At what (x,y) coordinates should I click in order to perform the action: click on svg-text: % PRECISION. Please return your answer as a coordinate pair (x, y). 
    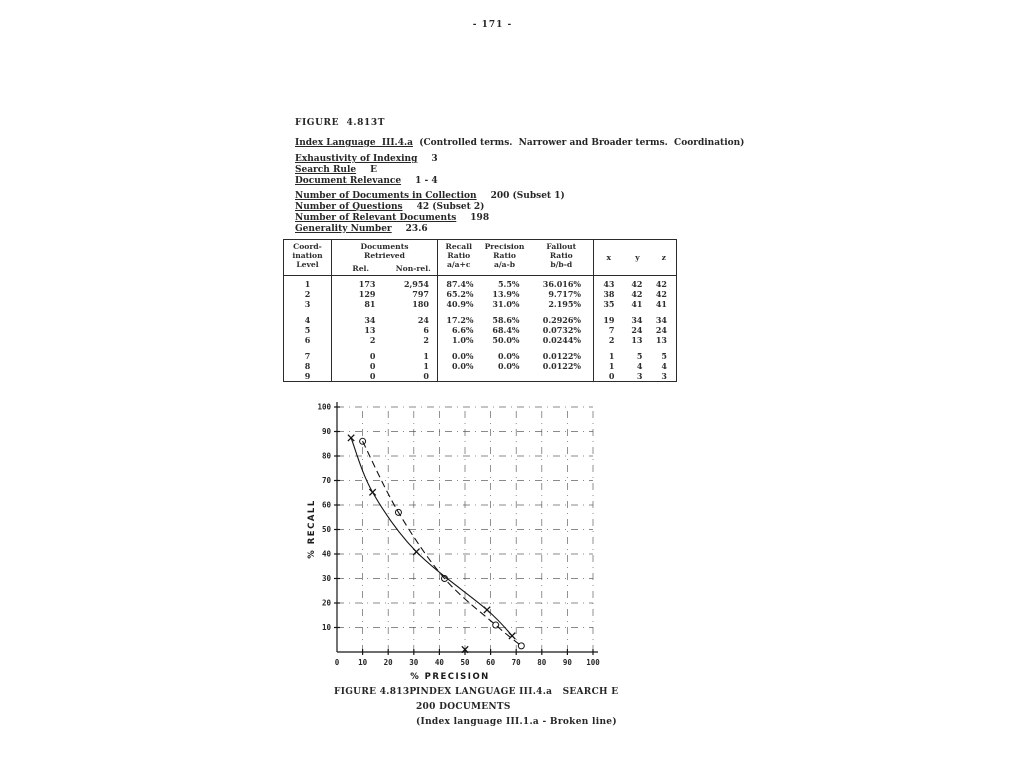
    Looking at the image, I should click on (450, 677).